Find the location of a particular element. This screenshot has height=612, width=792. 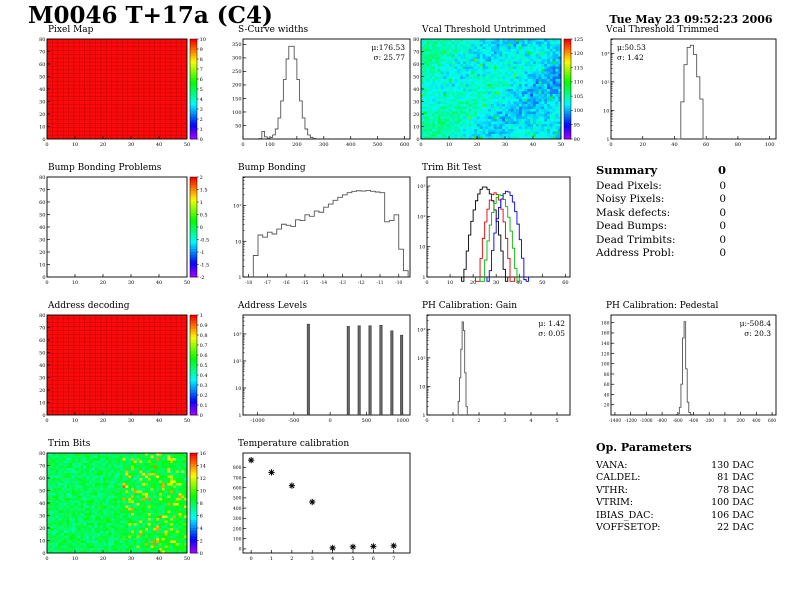

svg-text: 8 is located at coordinates (201, 504).